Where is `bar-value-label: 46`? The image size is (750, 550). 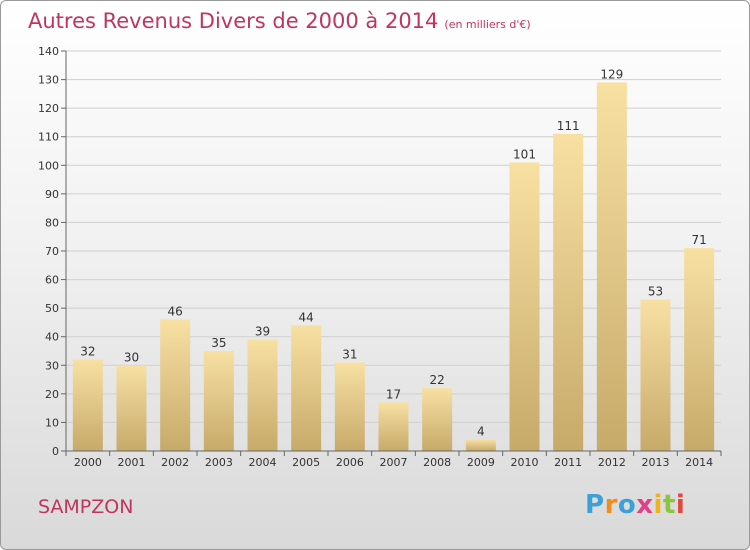
bar-value-label: 46 is located at coordinates (175, 312).